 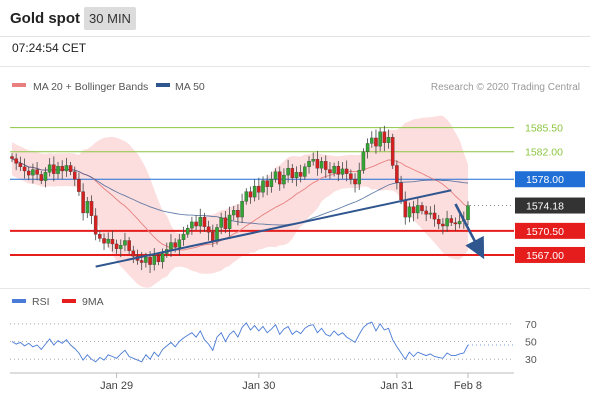 What do you see at coordinates (110, 18) in the screenshot?
I see `timeframe-button: 30 MIN` at bounding box center [110, 18].